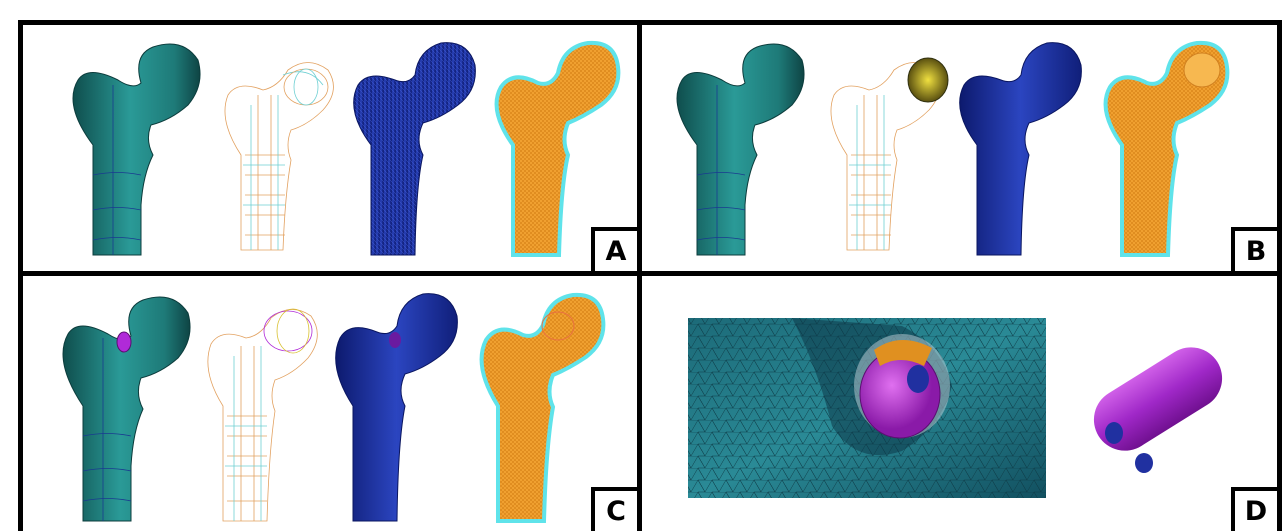 Image resolution: width=1285 pixels, height=531 pixels. Describe the element at coordinates (889, 154) in the screenshot. I see `femur-wireframe-with-implant` at that location.